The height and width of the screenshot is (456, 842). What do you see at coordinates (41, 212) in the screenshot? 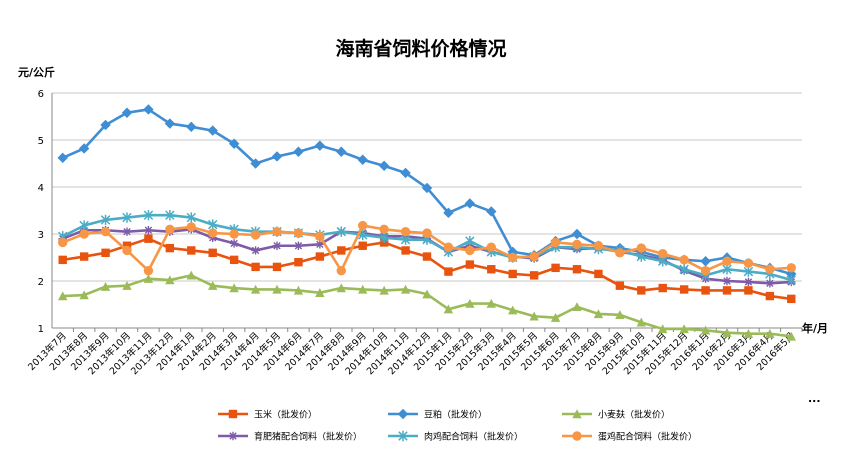
I see `y-axis-ticks: 1 2 3 4 5 6` at bounding box center [41, 212].